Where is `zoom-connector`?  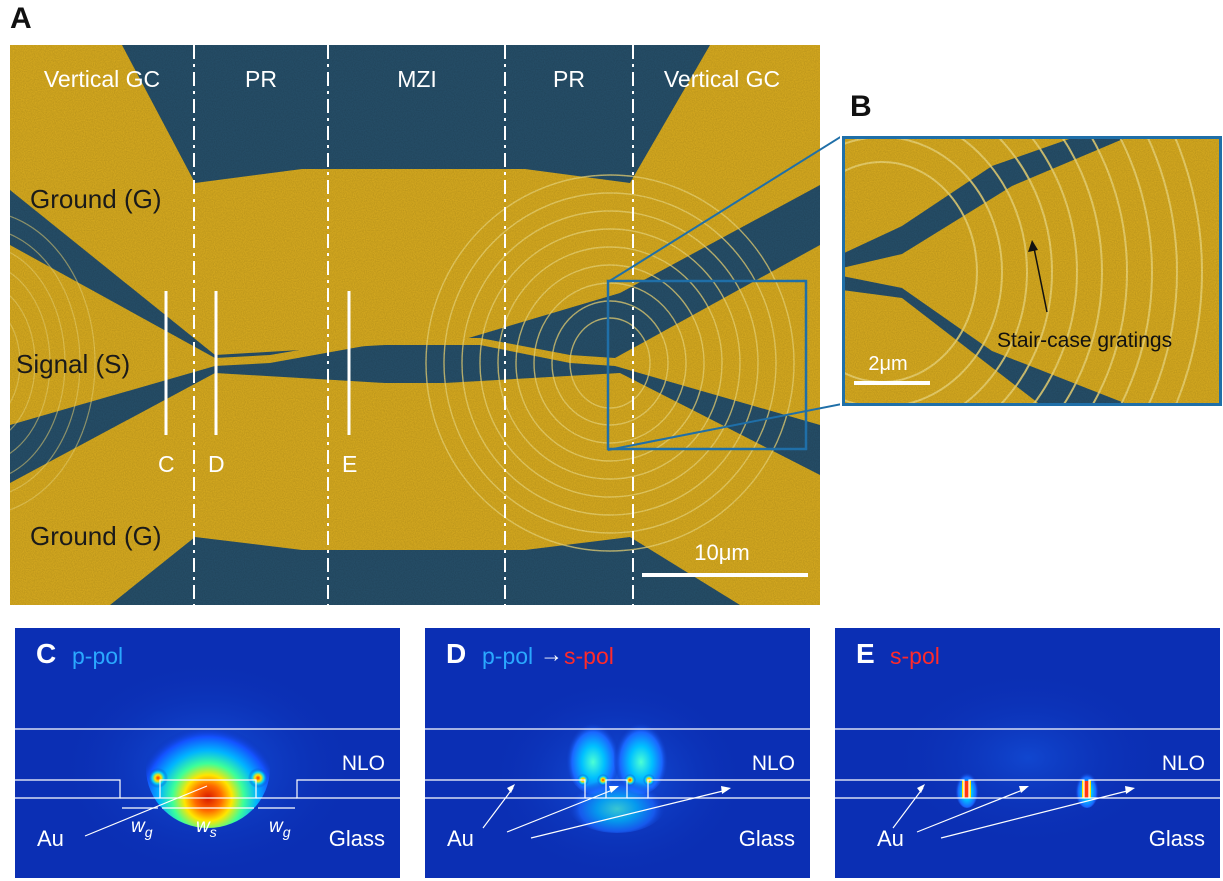
zoom-connector is located at coordinates (723, 293).